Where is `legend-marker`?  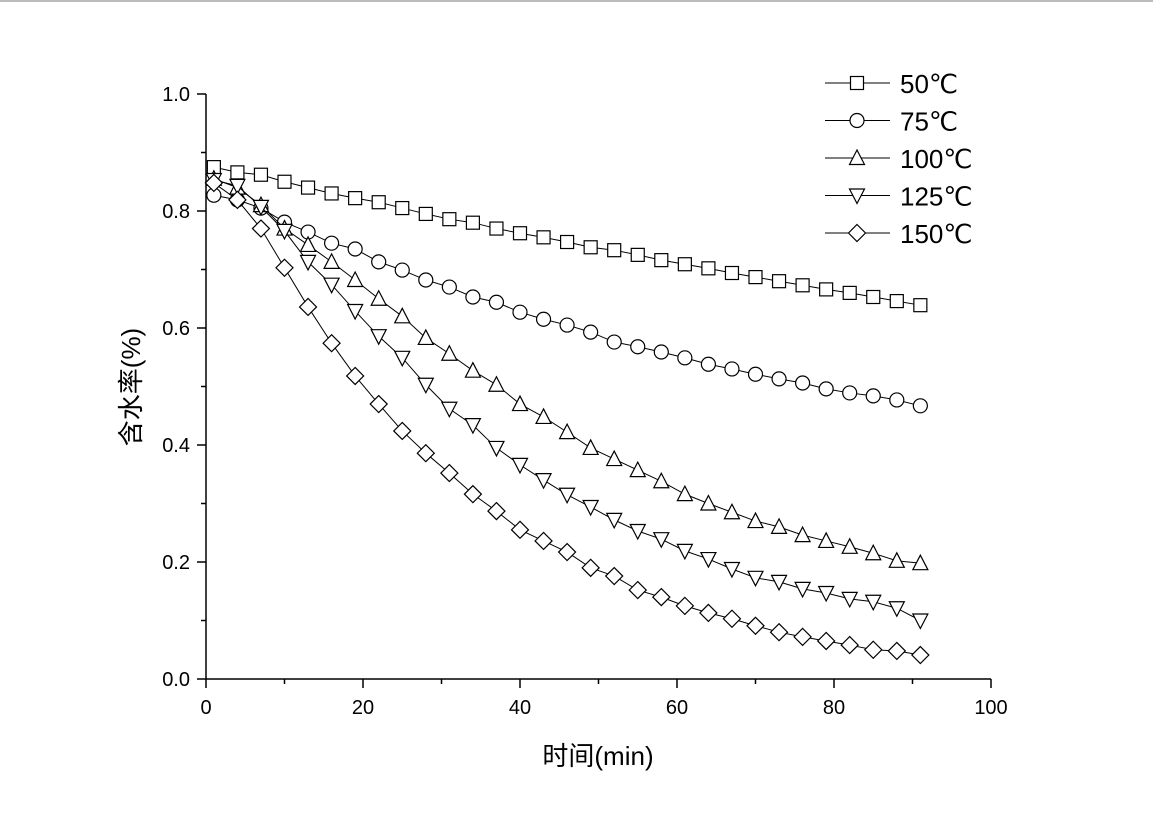
legend-marker is located at coordinates (857, 157).